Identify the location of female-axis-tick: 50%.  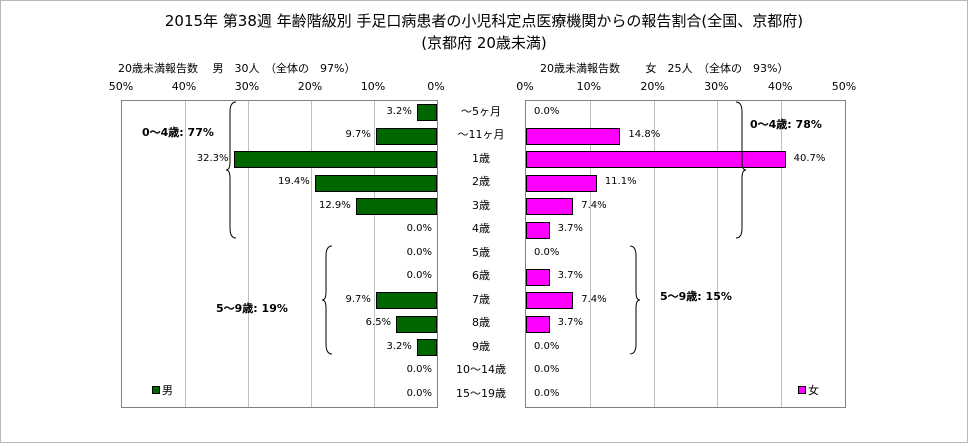
(844, 86).